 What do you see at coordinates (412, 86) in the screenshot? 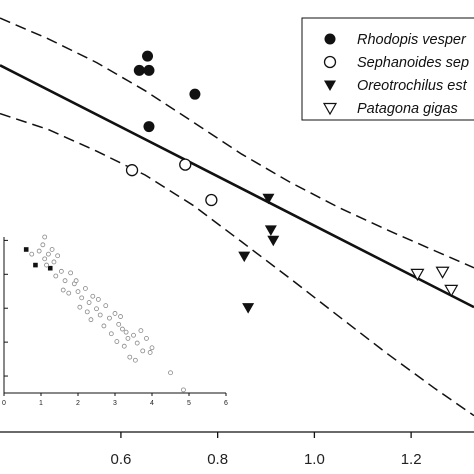
I see `legend-label-oreotrochilus: Oreotrochilus est` at bounding box center [412, 86].